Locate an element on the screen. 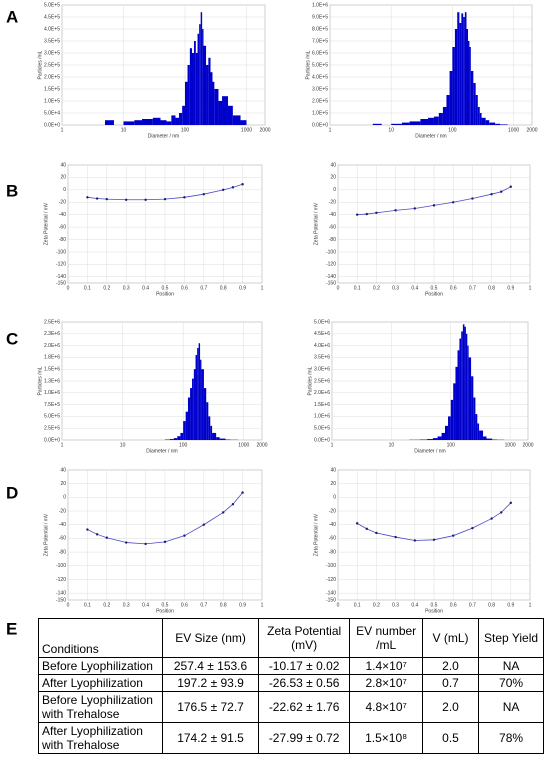 Image resolution: width=550 pixels, height=772 pixels. header-cell: EV number /mL is located at coordinates (386, 638).